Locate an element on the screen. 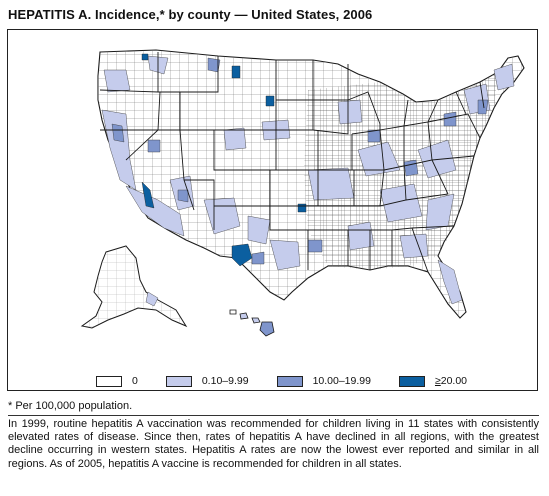  high-rate-counties is located at coordinates (224, 160).